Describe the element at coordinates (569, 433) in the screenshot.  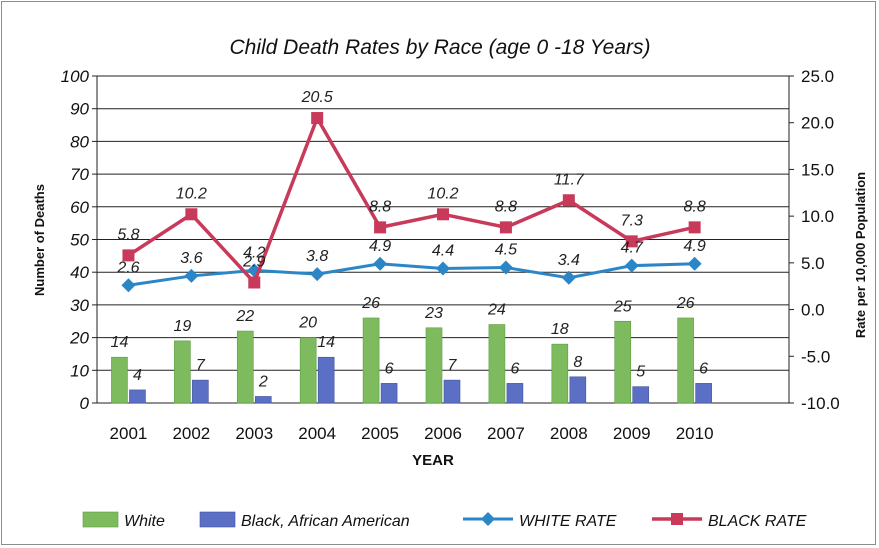
I see `x-tick-label: 2008` at that location.